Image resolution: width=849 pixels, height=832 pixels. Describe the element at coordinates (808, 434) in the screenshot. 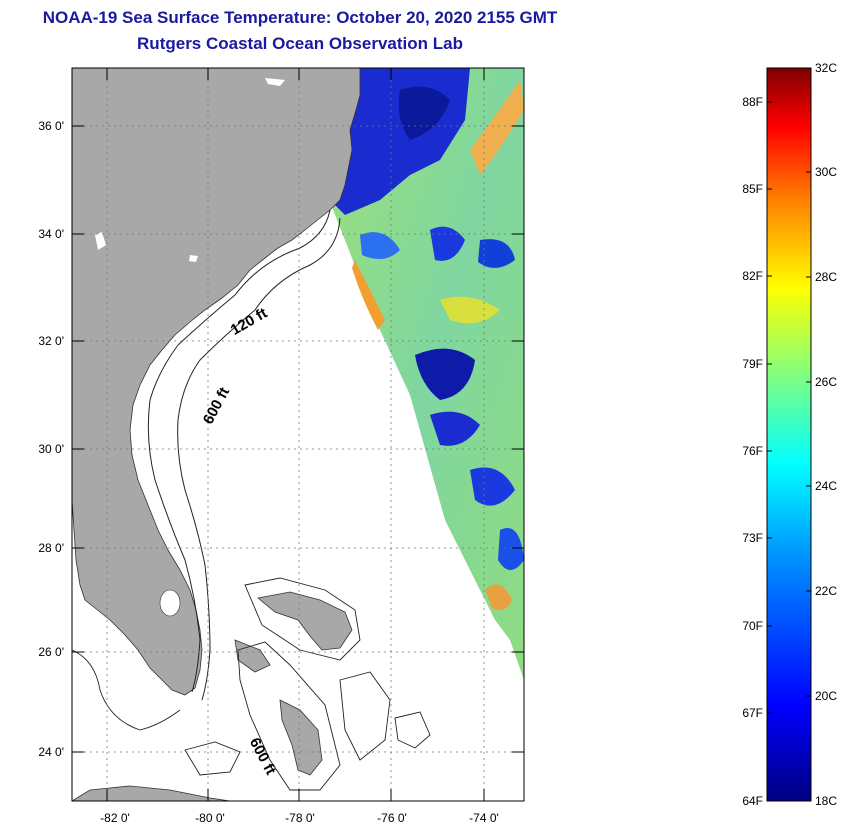

I see `colorbar-ticks-right` at that location.